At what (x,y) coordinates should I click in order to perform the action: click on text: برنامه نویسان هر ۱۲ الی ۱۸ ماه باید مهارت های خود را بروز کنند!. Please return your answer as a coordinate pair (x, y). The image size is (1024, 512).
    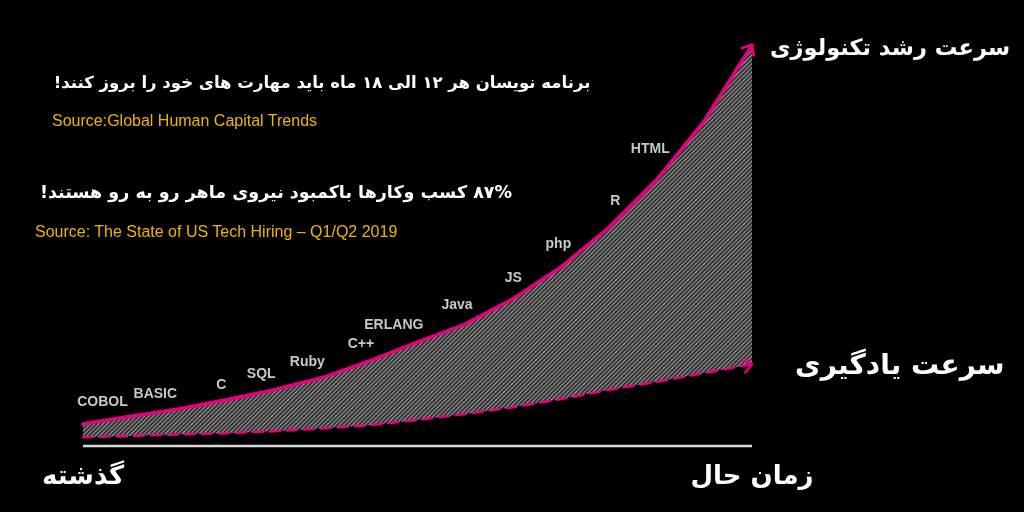
    Looking at the image, I should click on (322, 83).